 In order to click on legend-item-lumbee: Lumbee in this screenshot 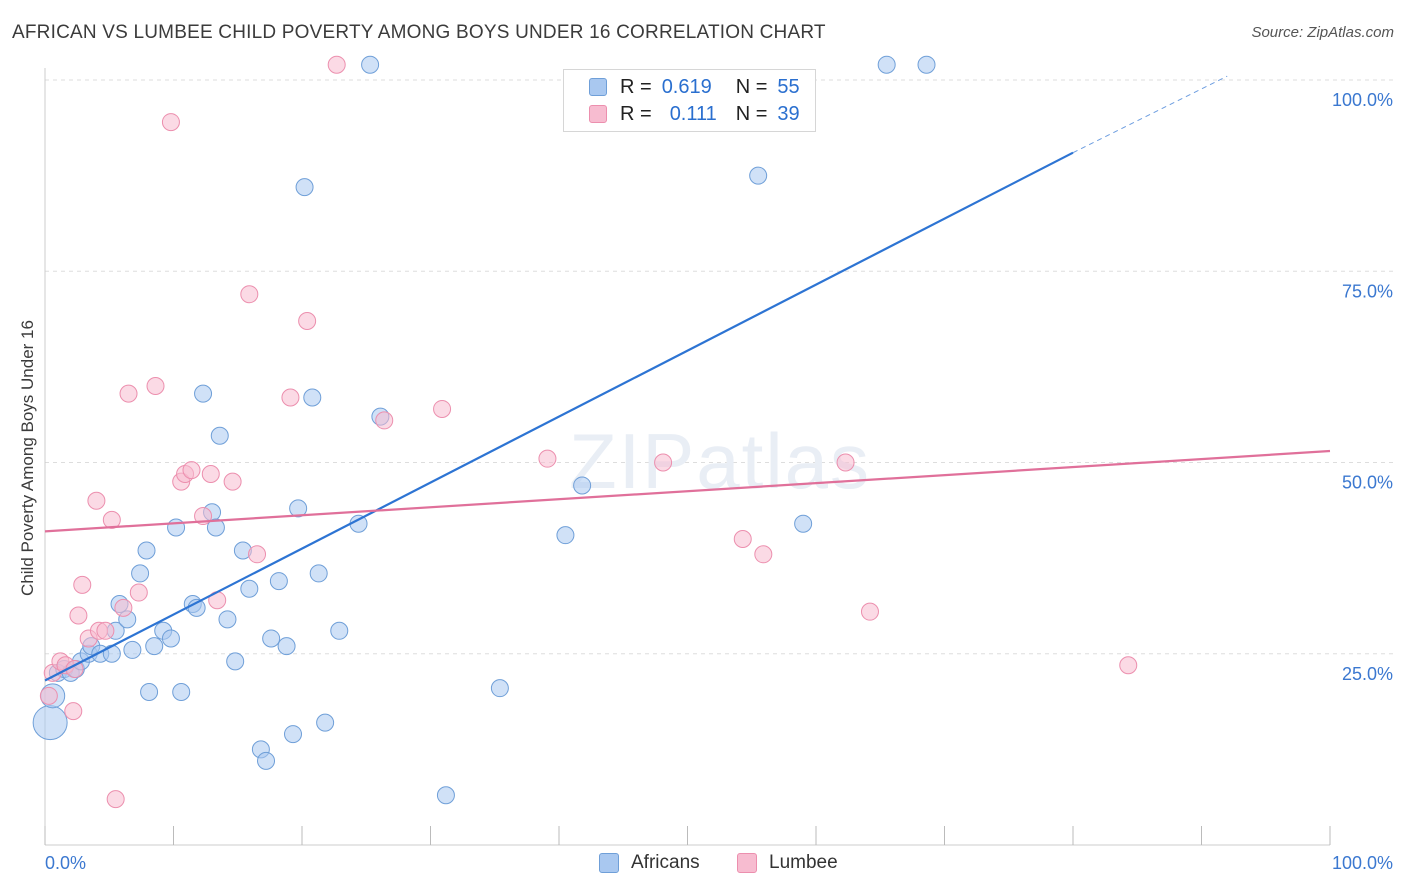, I will do `click(787, 863)`.